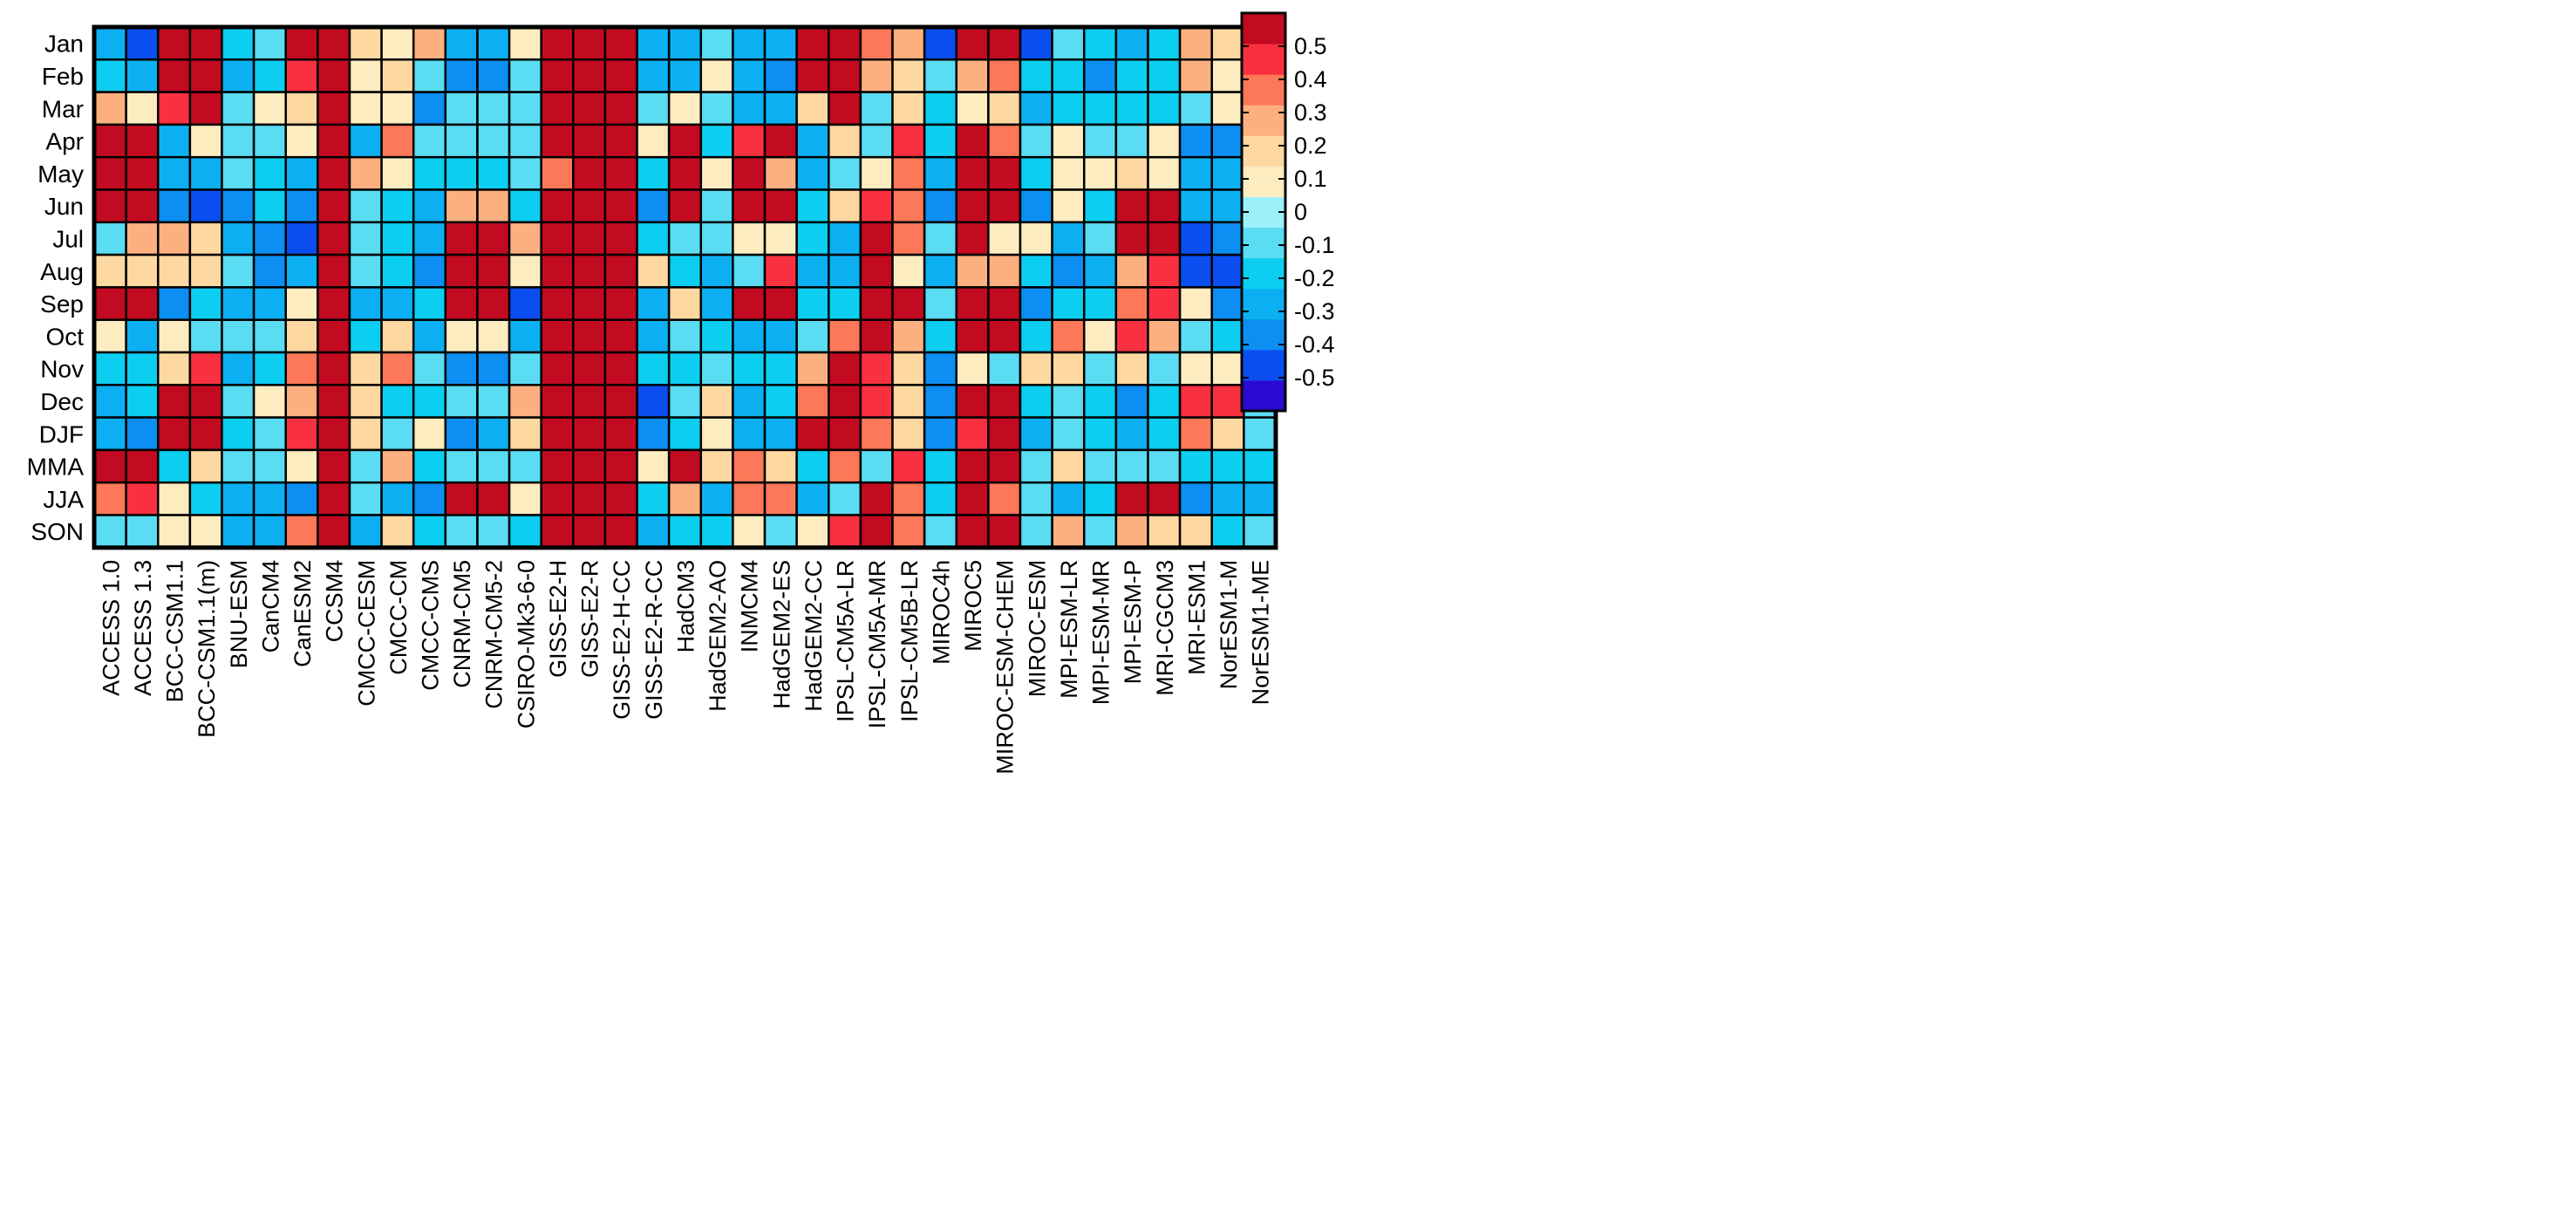 This screenshot has height=1209, width=2576. What do you see at coordinates (143, 628) in the screenshot?
I see `column-label: ACCESS 1.3` at bounding box center [143, 628].